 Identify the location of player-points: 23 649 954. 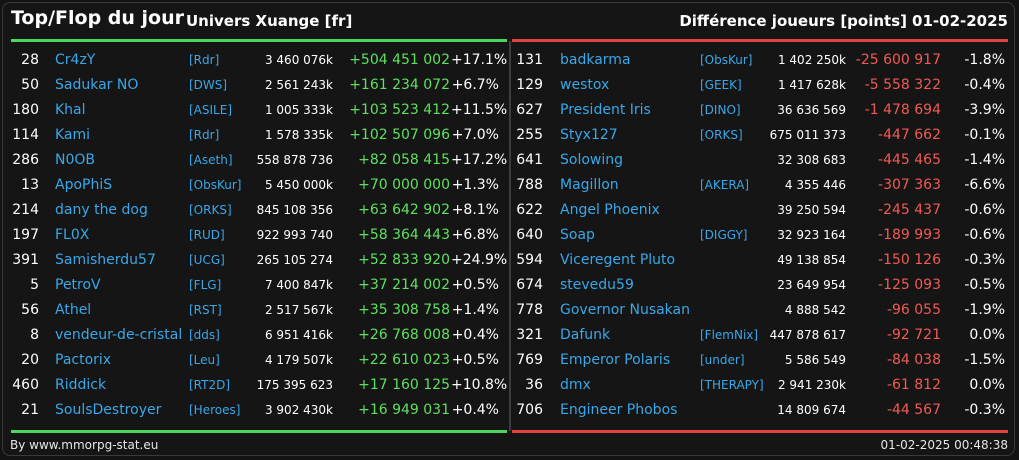
(811, 285).